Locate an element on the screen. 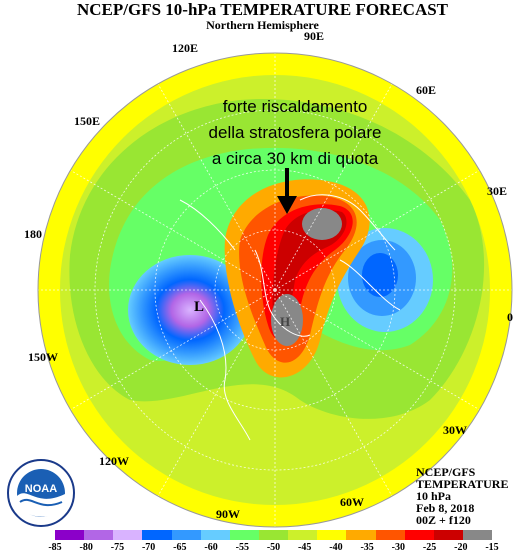  colorbar-tick-label: -15 is located at coordinates (492, 547).